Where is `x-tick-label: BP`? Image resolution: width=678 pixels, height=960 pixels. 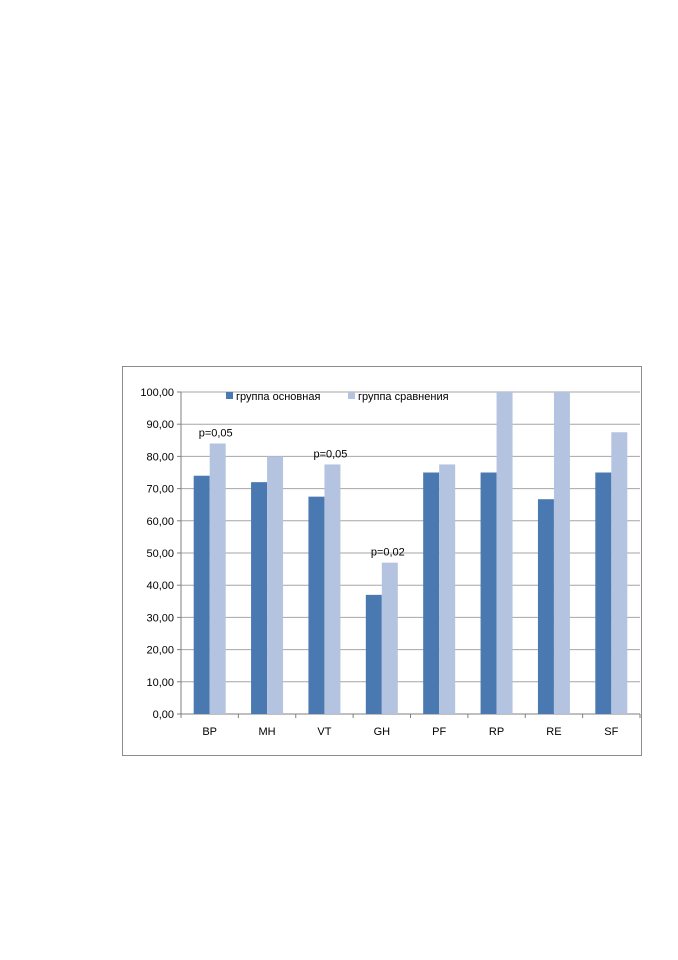 x-tick-label: BP is located at coordinates (209, 732).